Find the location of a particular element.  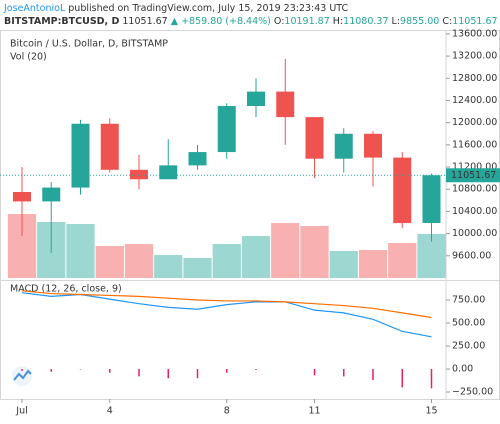

y-tick-label: 10000.00 is located at coordinates (474, 233).